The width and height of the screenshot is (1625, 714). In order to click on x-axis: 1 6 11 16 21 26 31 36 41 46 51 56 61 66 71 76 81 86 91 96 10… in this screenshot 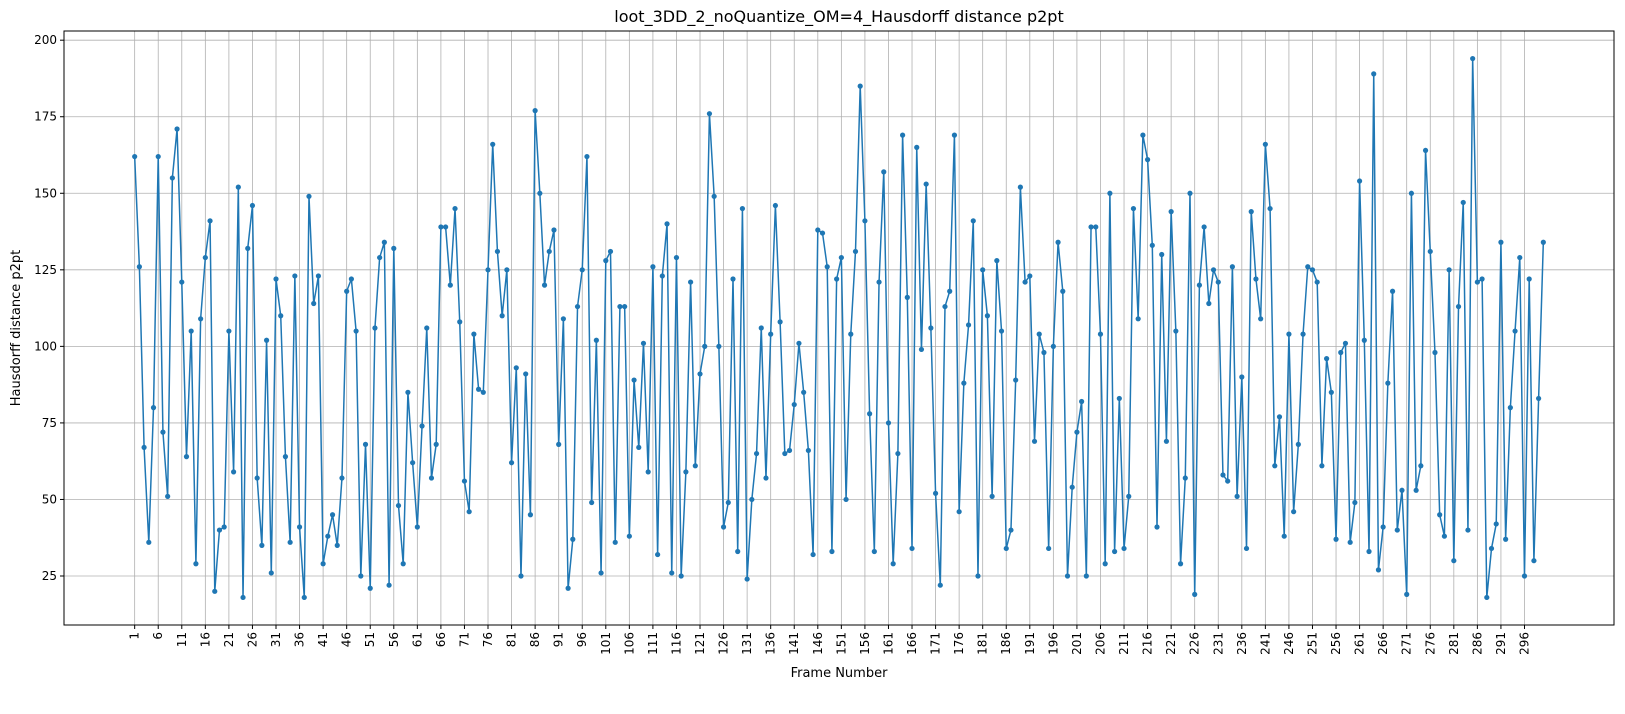, I will do `click(829, 640)`.